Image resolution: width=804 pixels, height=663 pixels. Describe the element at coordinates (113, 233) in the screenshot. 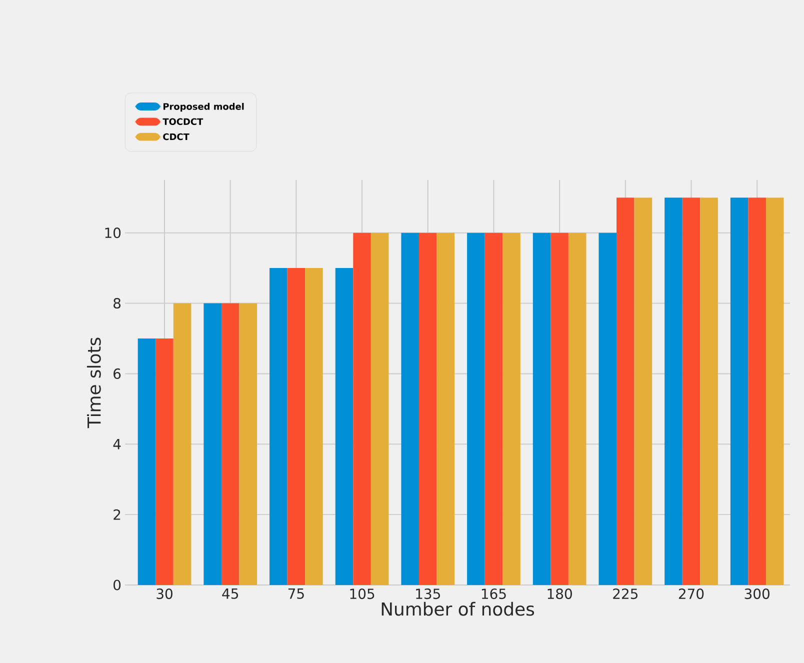

I see `y-tick-label: 10` at that location.